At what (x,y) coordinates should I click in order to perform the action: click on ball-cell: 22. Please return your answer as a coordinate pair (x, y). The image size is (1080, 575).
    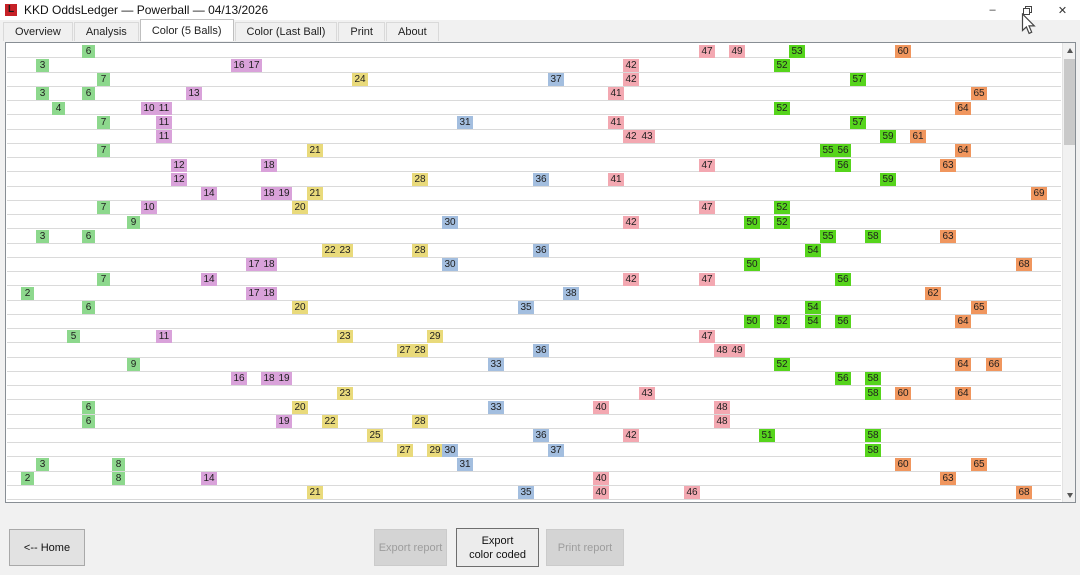
    Looking at the image, I should click on (330, 250).